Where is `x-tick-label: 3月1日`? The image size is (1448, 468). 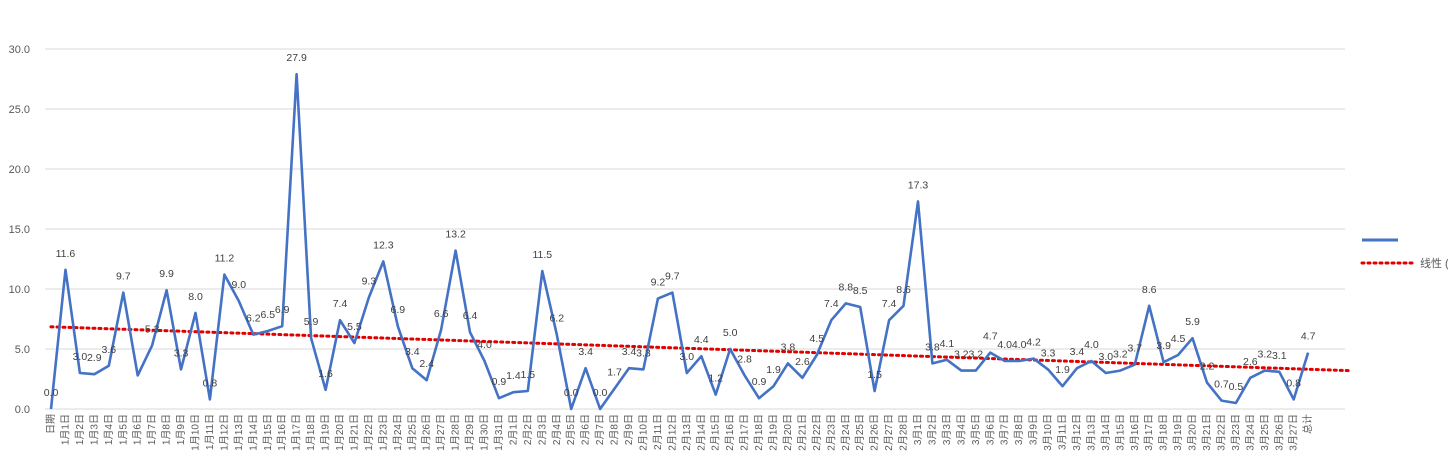 x-tick-label: 3月1日 is located at coordinates (918, 429).